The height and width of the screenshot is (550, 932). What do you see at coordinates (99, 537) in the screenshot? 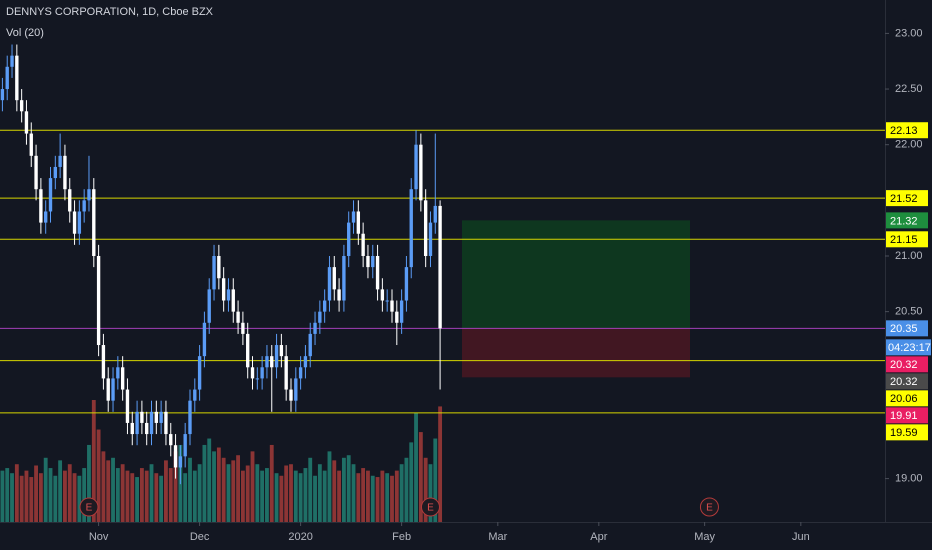
I see `x-tick-label: Nov` at bounding box center [99, 537].